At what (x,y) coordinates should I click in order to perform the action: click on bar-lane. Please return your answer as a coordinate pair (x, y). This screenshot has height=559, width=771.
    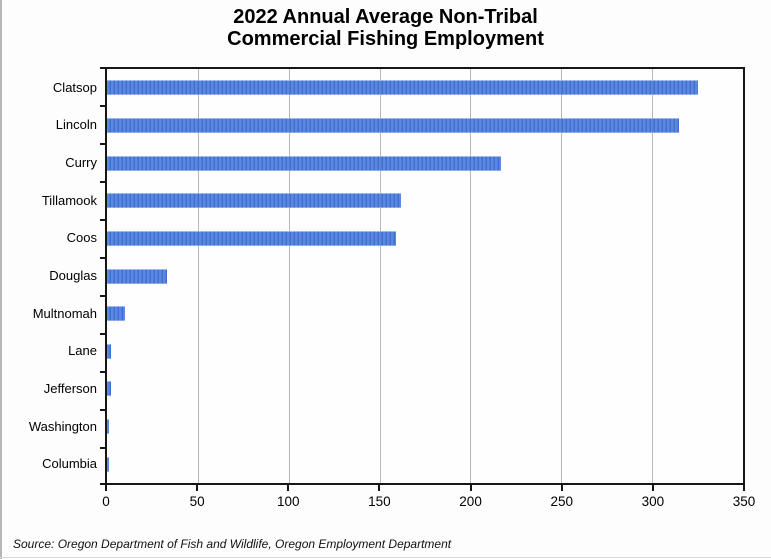
    Looking at the image, I should click on (109, 351).